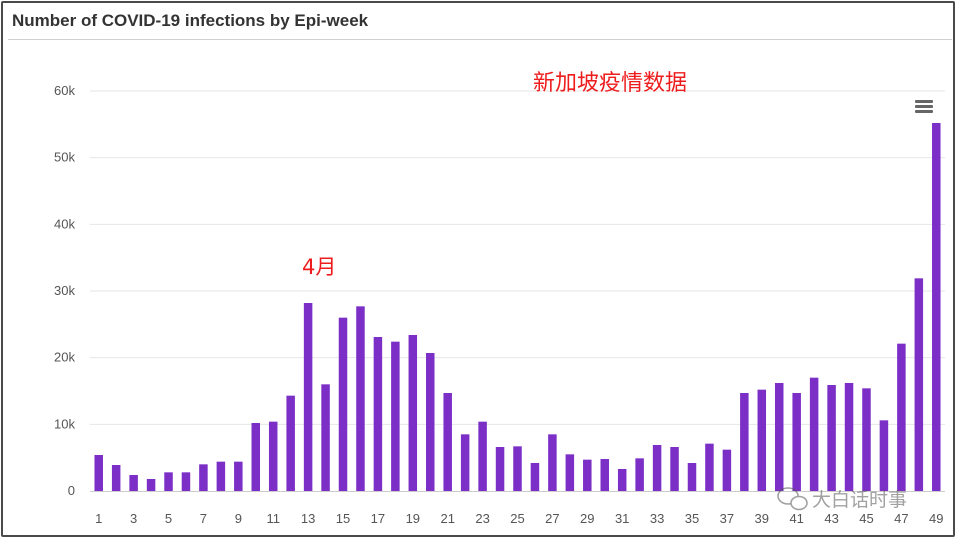  What do you see at coordinates (480, 39) in the screenshot?
I see `title-divider` at bounding box center [480, 39].